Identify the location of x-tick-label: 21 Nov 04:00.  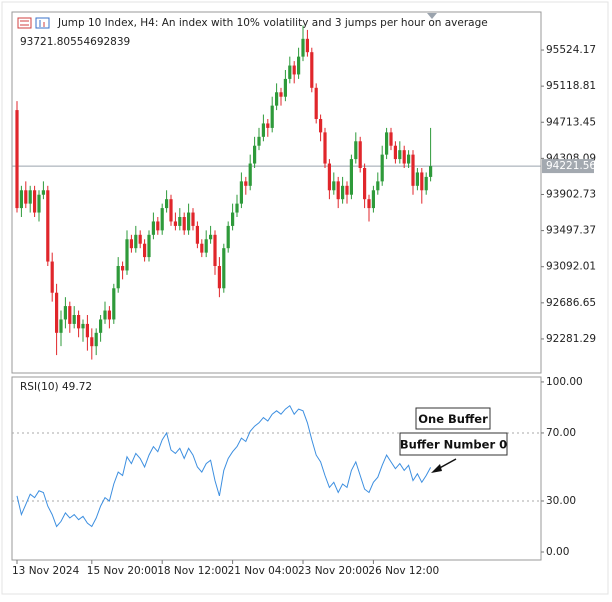
(263, 571).